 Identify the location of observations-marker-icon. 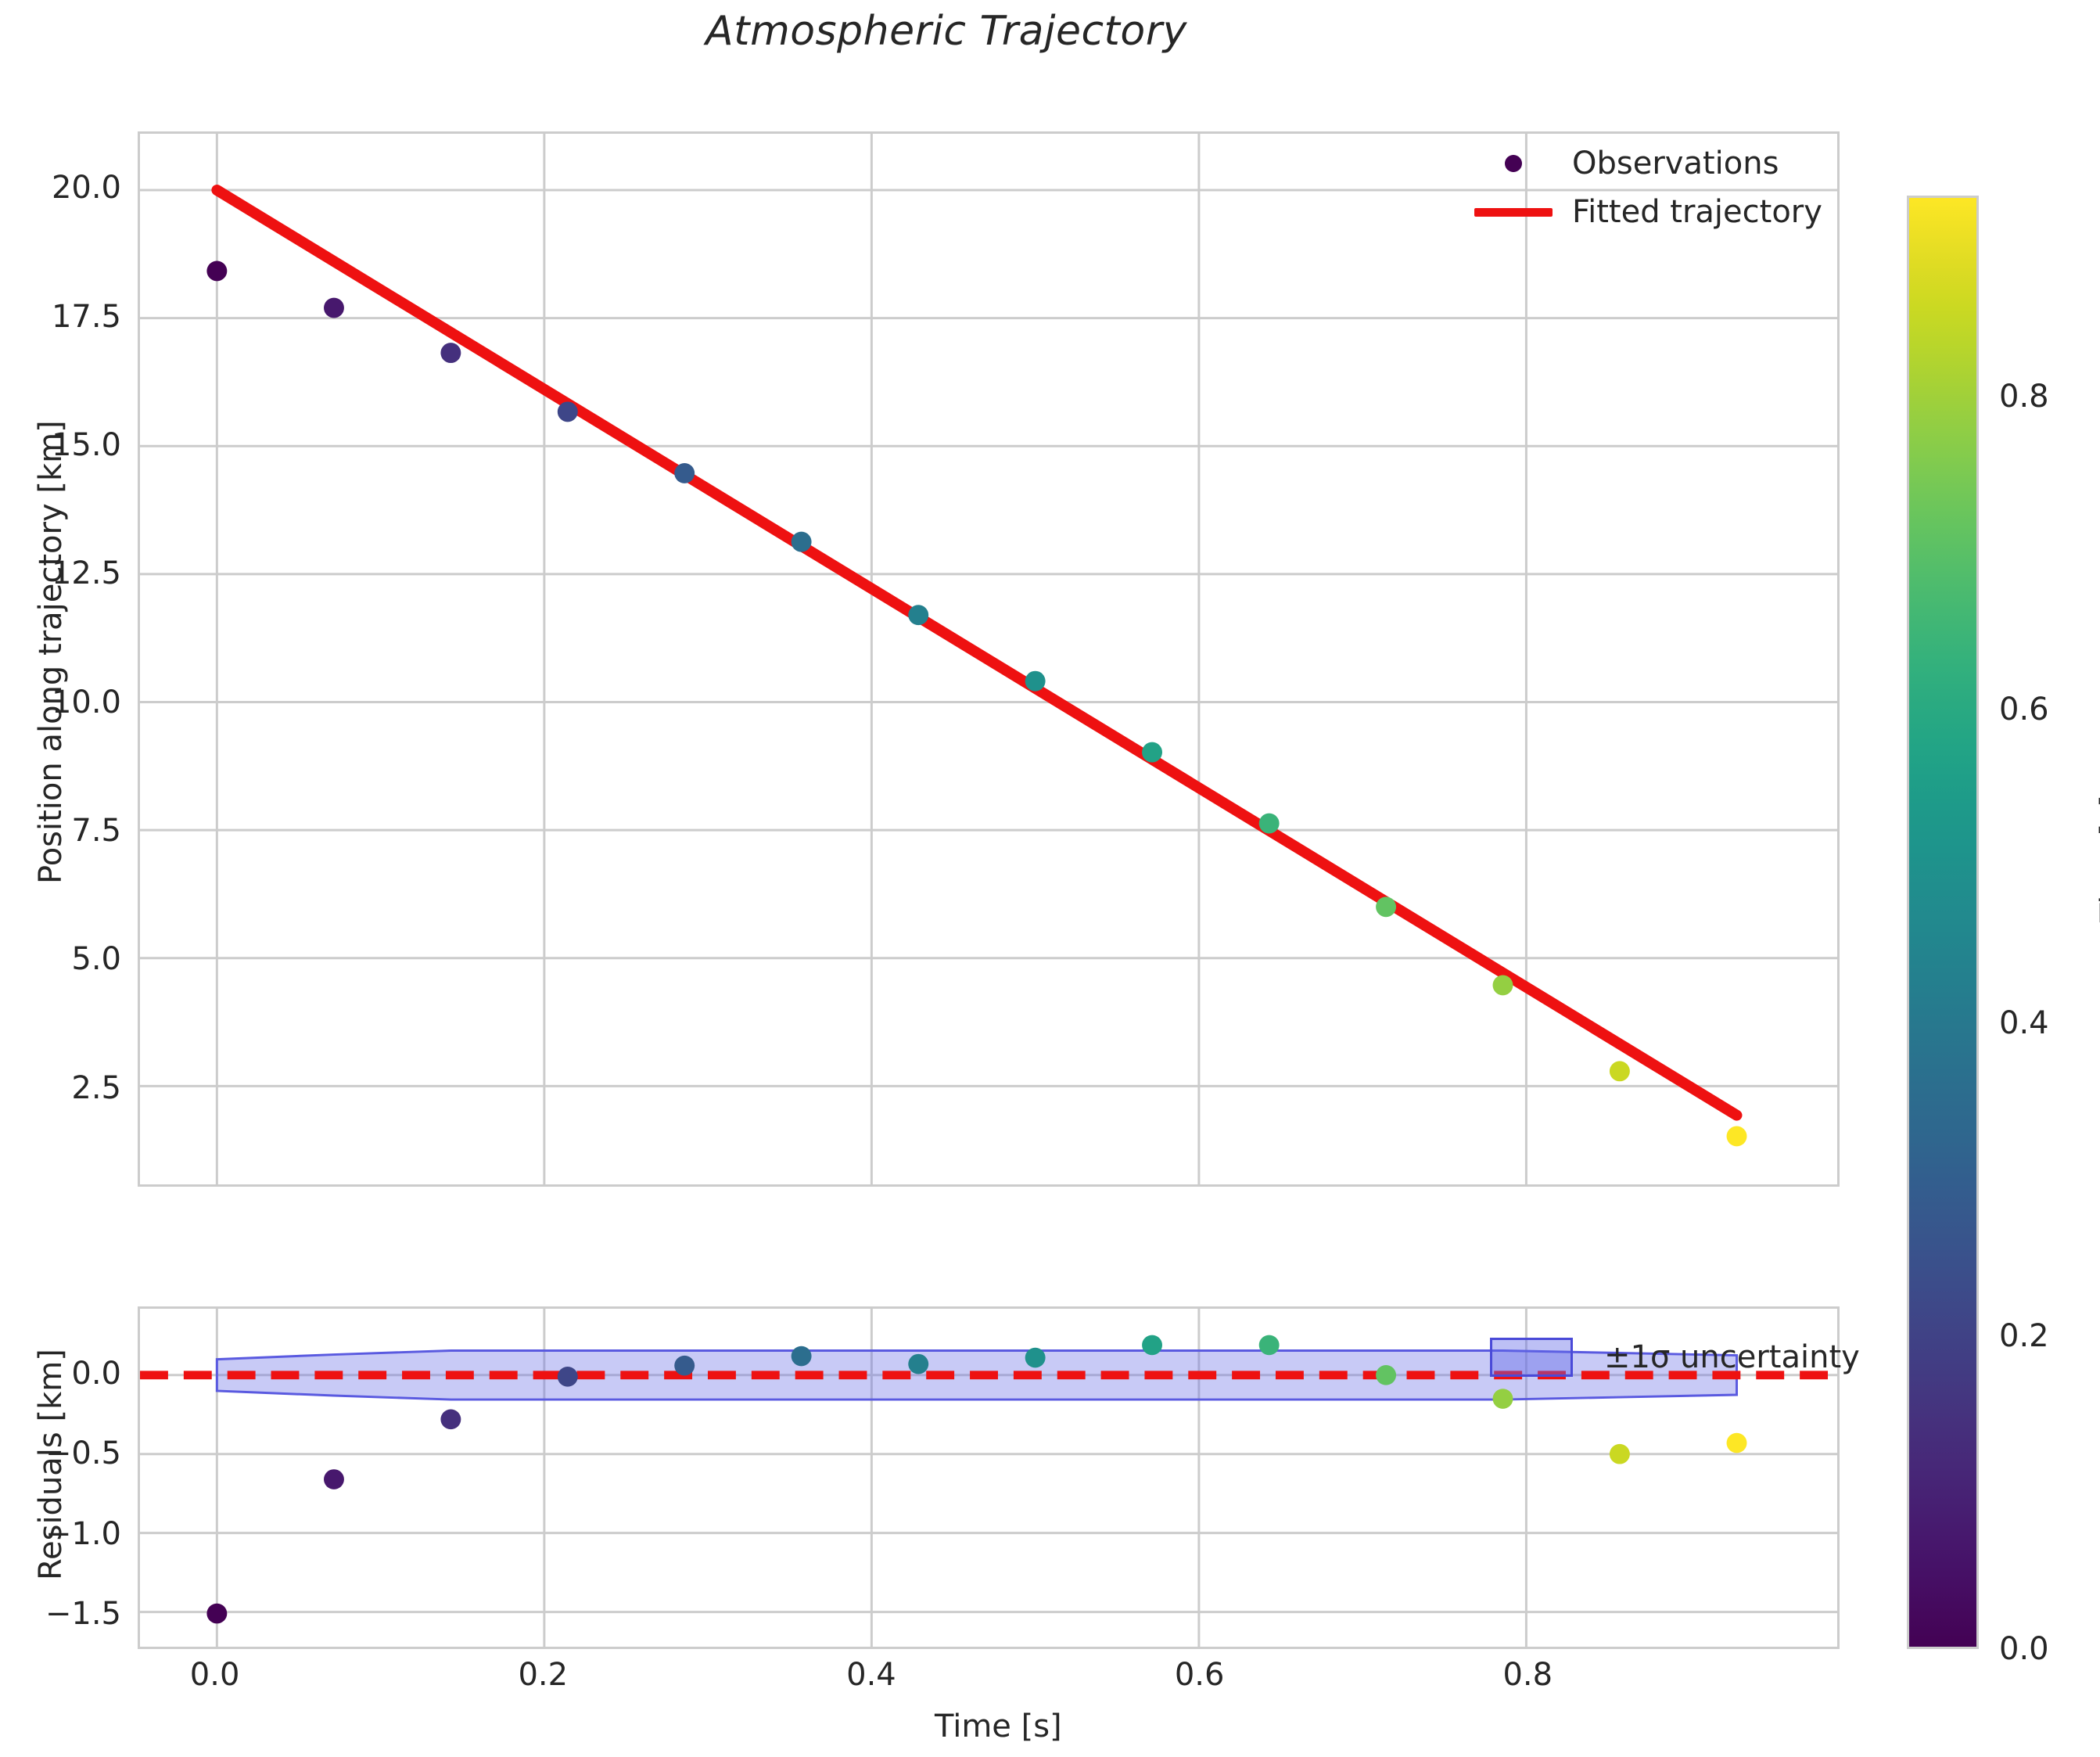
(1513, 163).